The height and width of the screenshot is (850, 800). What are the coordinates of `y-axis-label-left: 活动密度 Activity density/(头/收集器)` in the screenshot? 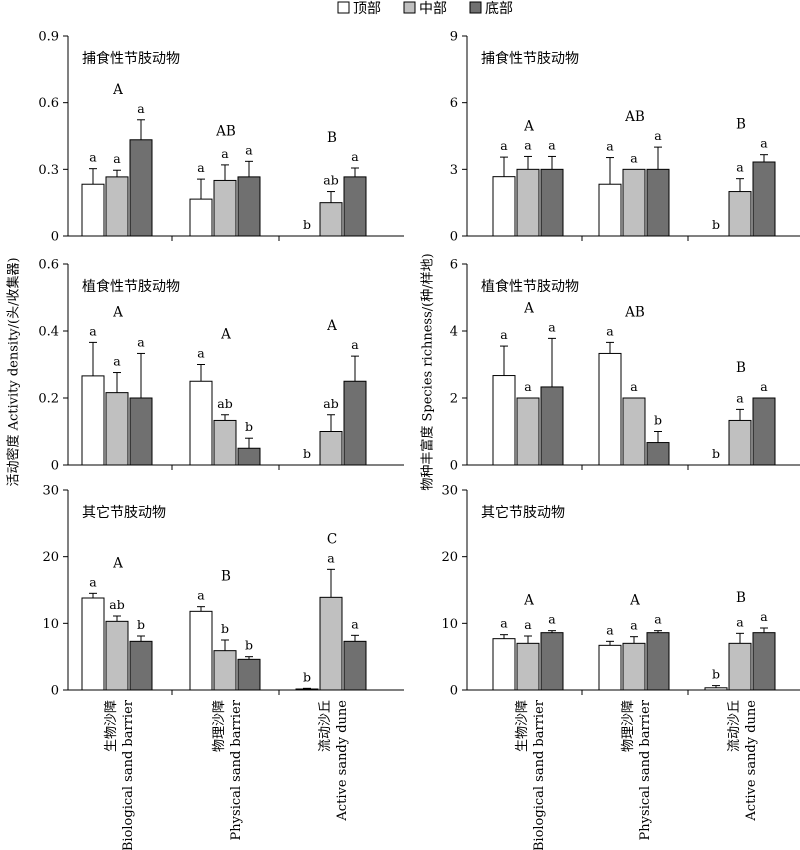 It's located at (14, 371).